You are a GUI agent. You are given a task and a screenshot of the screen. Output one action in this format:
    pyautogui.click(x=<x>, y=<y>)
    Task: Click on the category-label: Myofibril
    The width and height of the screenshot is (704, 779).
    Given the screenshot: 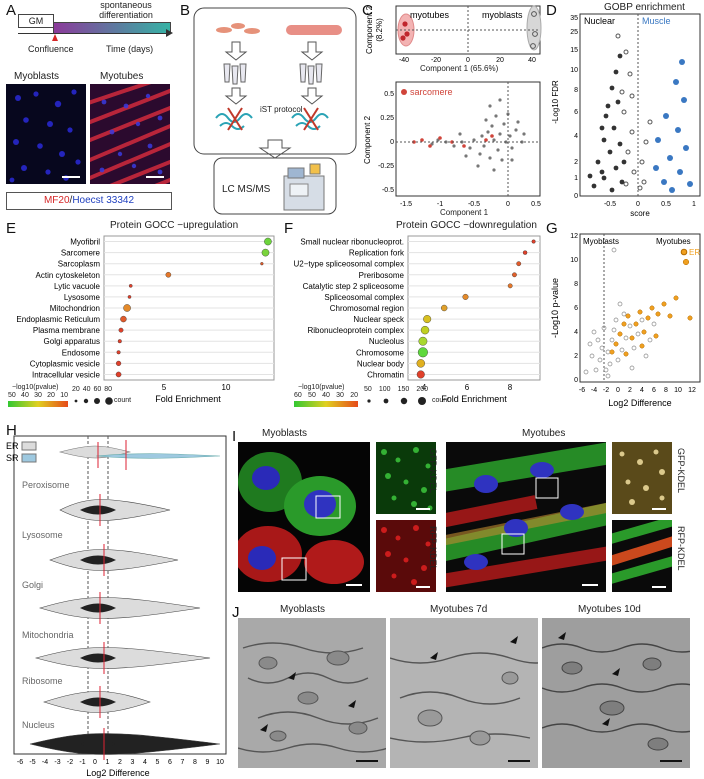 What is the action you would take?
    pyautogui.click(x=85, y=242)
    